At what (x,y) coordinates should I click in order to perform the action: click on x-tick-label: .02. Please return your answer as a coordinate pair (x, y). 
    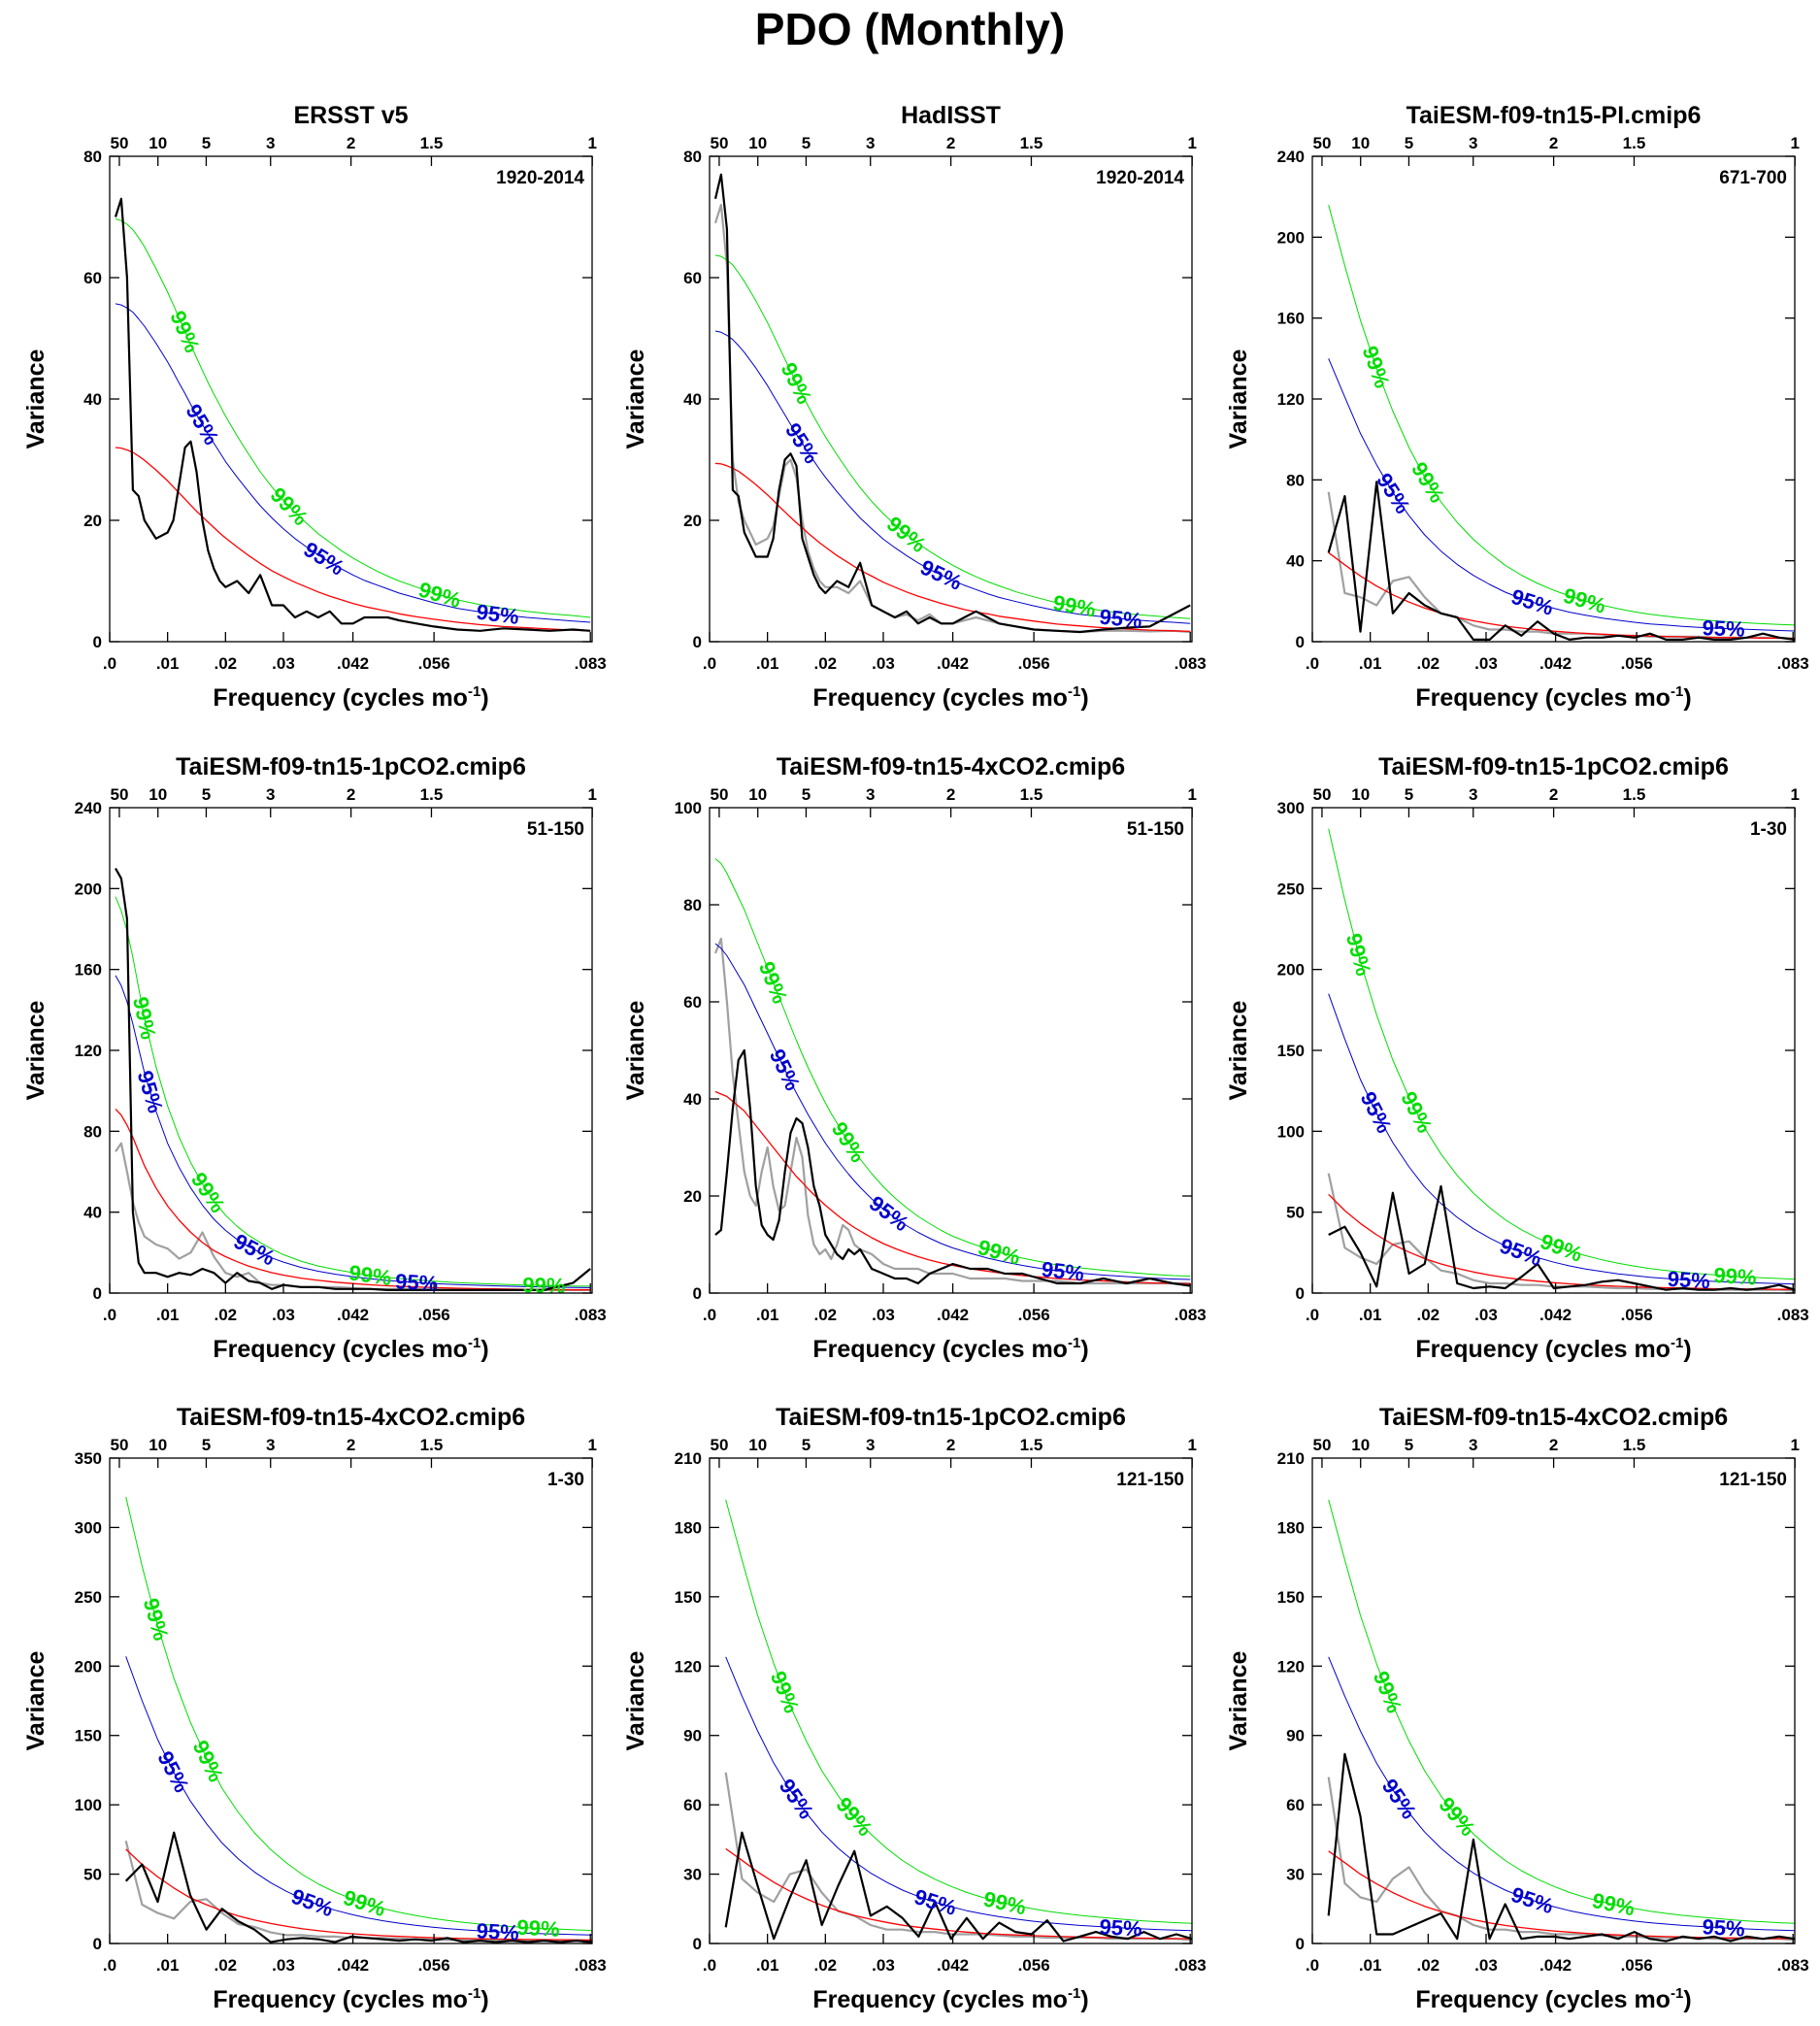
    Looking at the image, I should click on (1428, 664).